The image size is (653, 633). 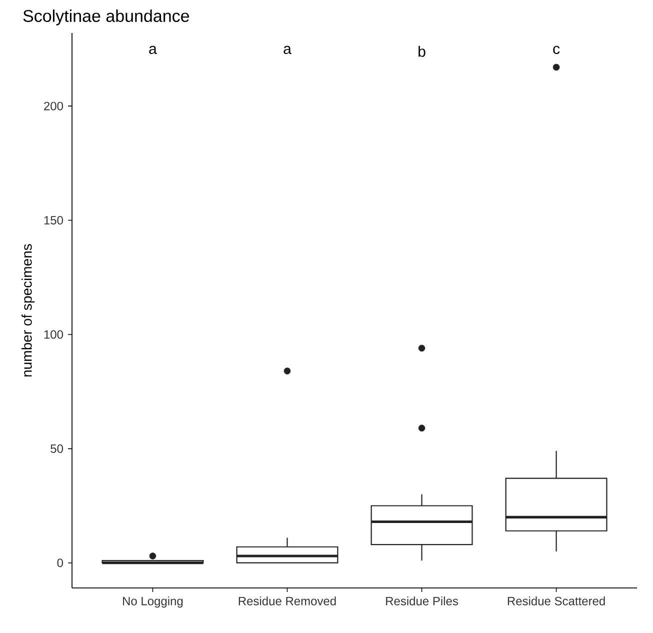 I want to click on x-tick-label: Residue Piles, so click(x=422, y=601).